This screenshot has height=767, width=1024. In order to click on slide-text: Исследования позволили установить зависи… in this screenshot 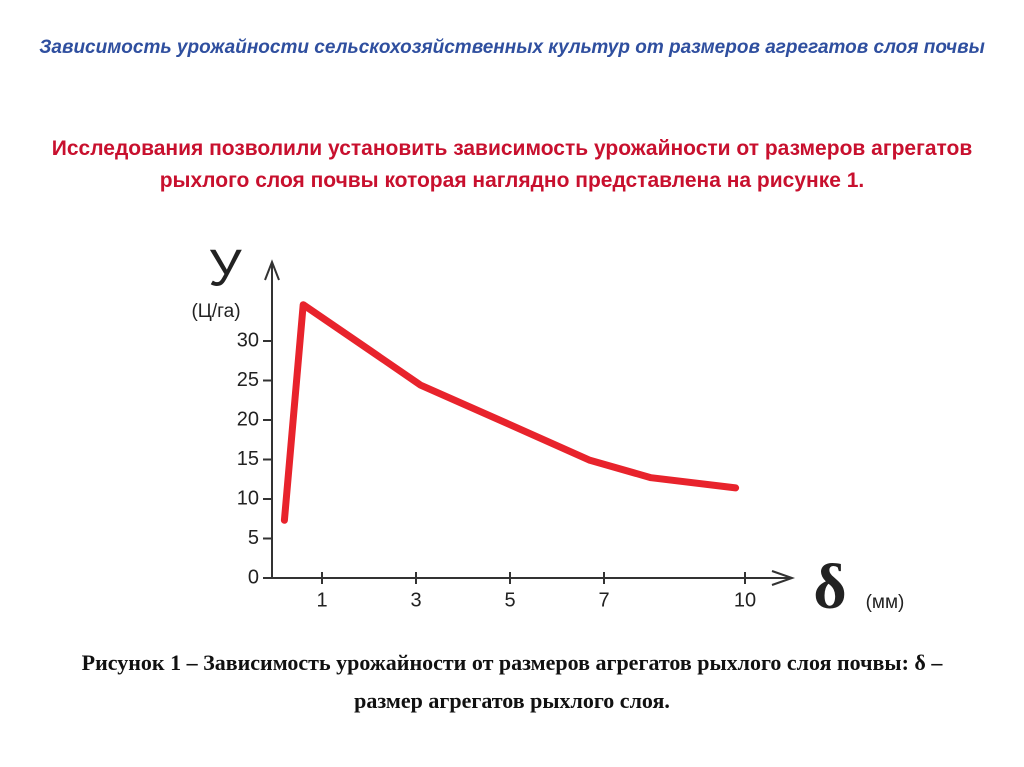, I will do `click(512, 164)`.